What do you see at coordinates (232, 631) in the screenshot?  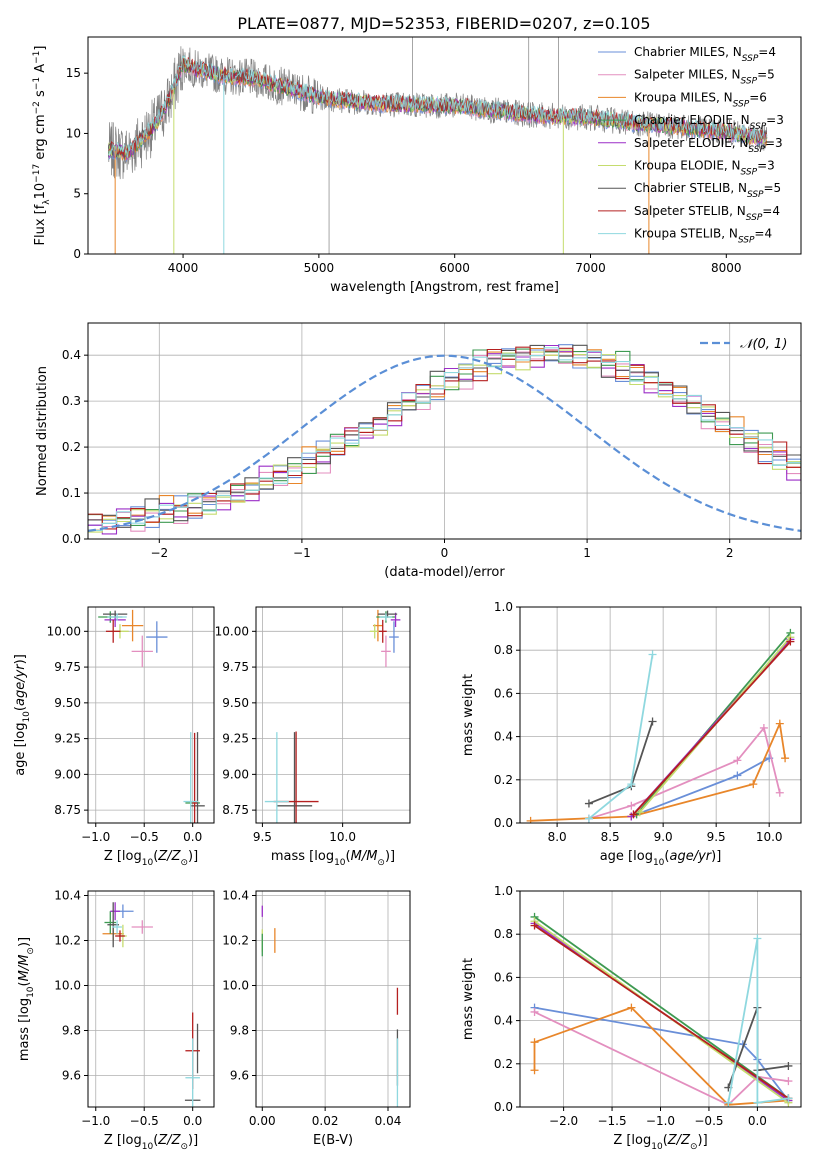 I see `y-tick-label: 10.00` at bounding box center [232, 631].